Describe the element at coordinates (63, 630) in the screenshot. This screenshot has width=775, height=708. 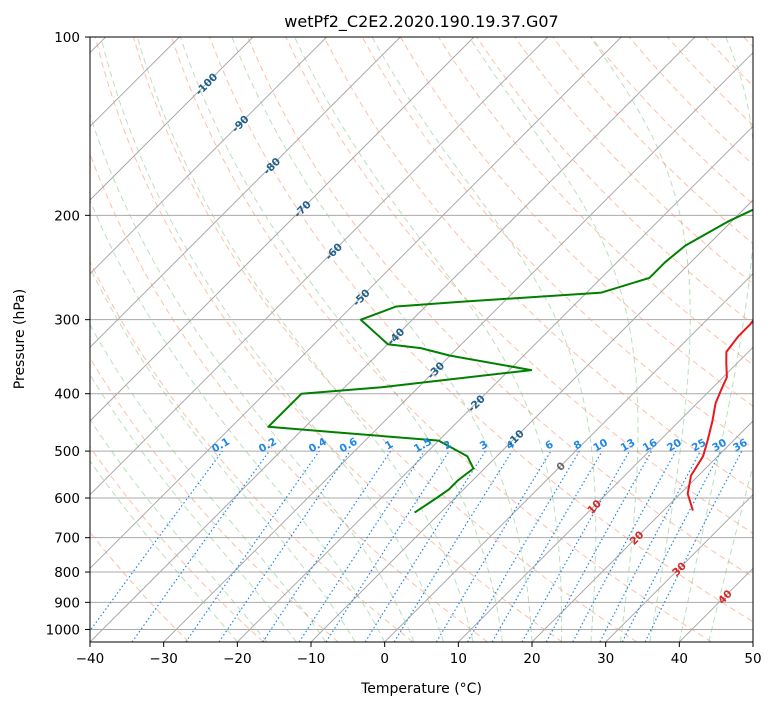
I see `y-tick-label: 1000` at that location.